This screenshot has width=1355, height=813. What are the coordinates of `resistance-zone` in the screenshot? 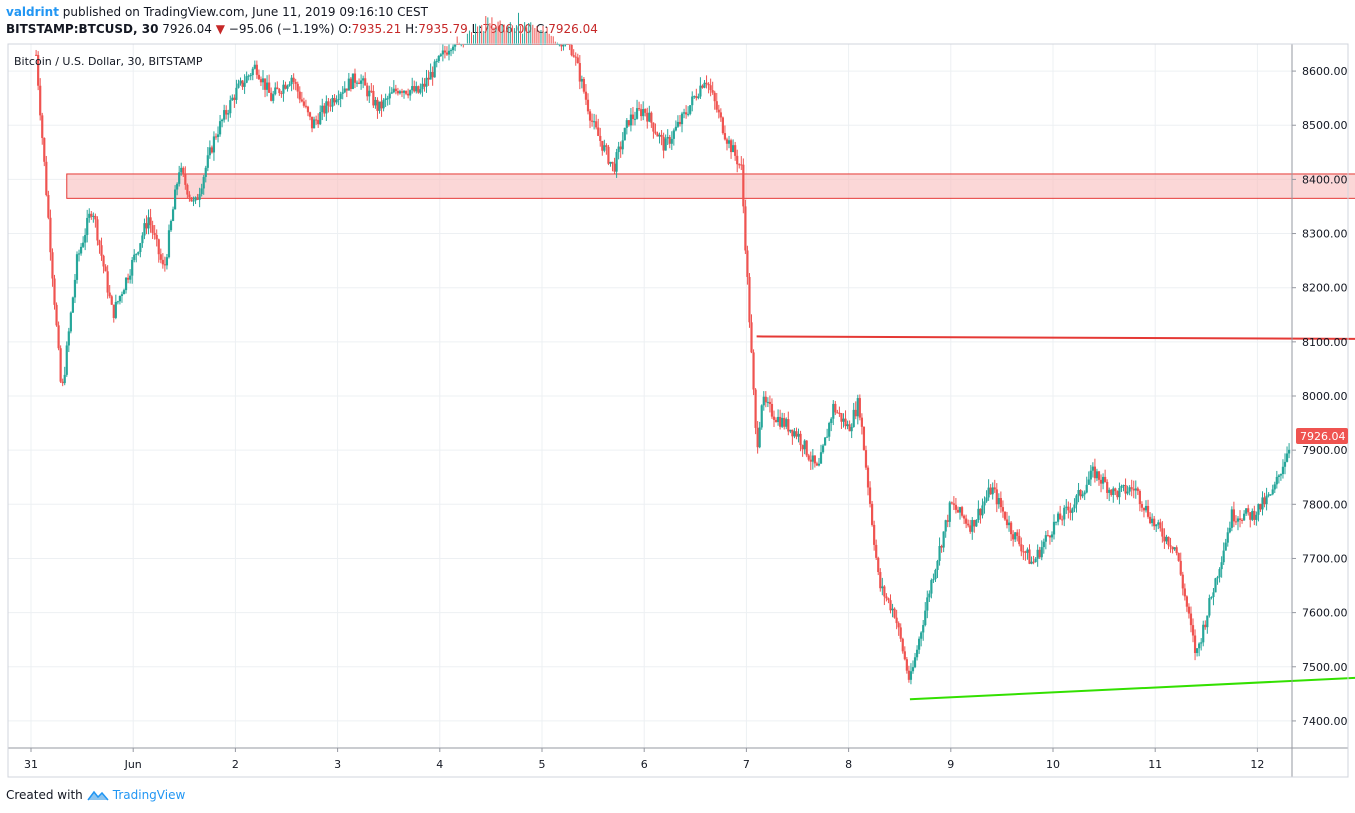 It's located at (710, 186).